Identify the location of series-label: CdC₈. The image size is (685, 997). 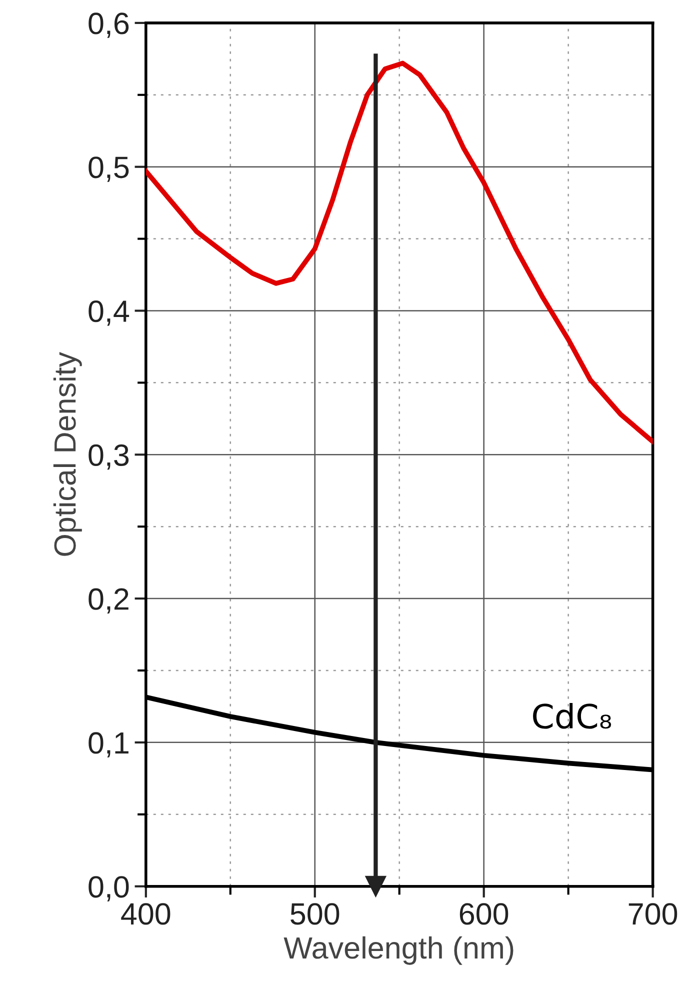
(572, 715).